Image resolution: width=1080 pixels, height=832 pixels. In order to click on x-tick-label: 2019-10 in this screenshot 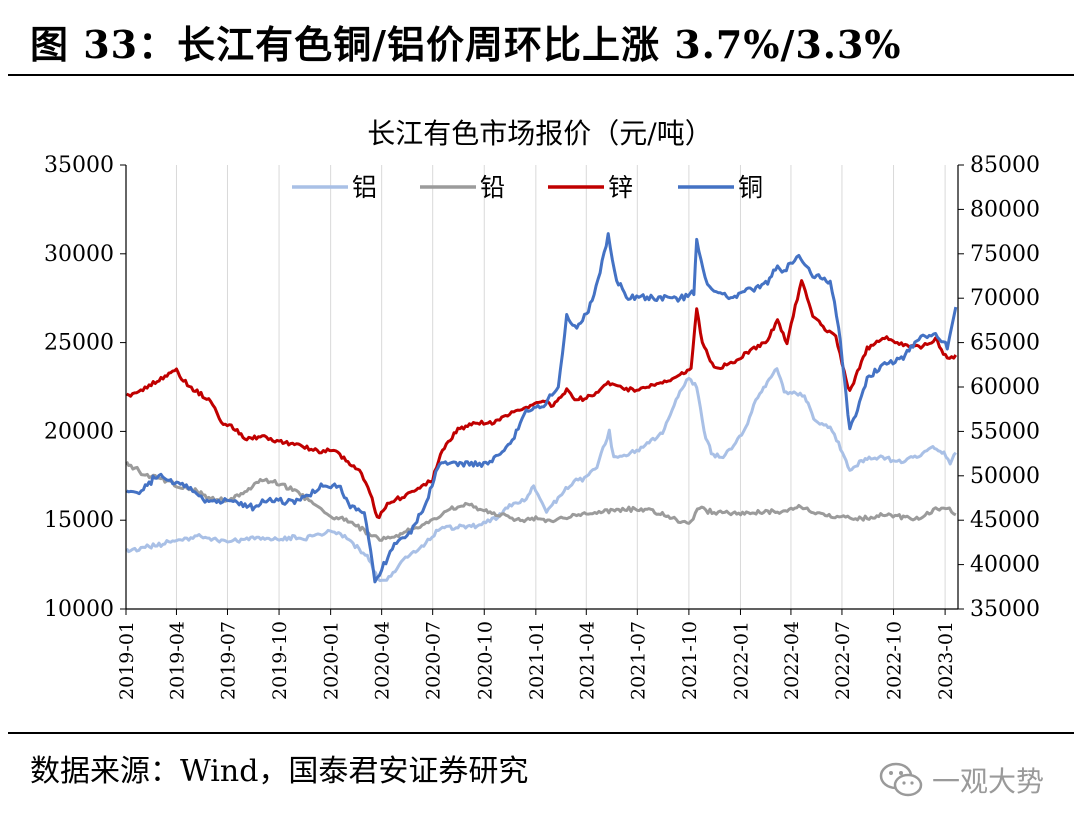, I will do `click(280, 660)`.